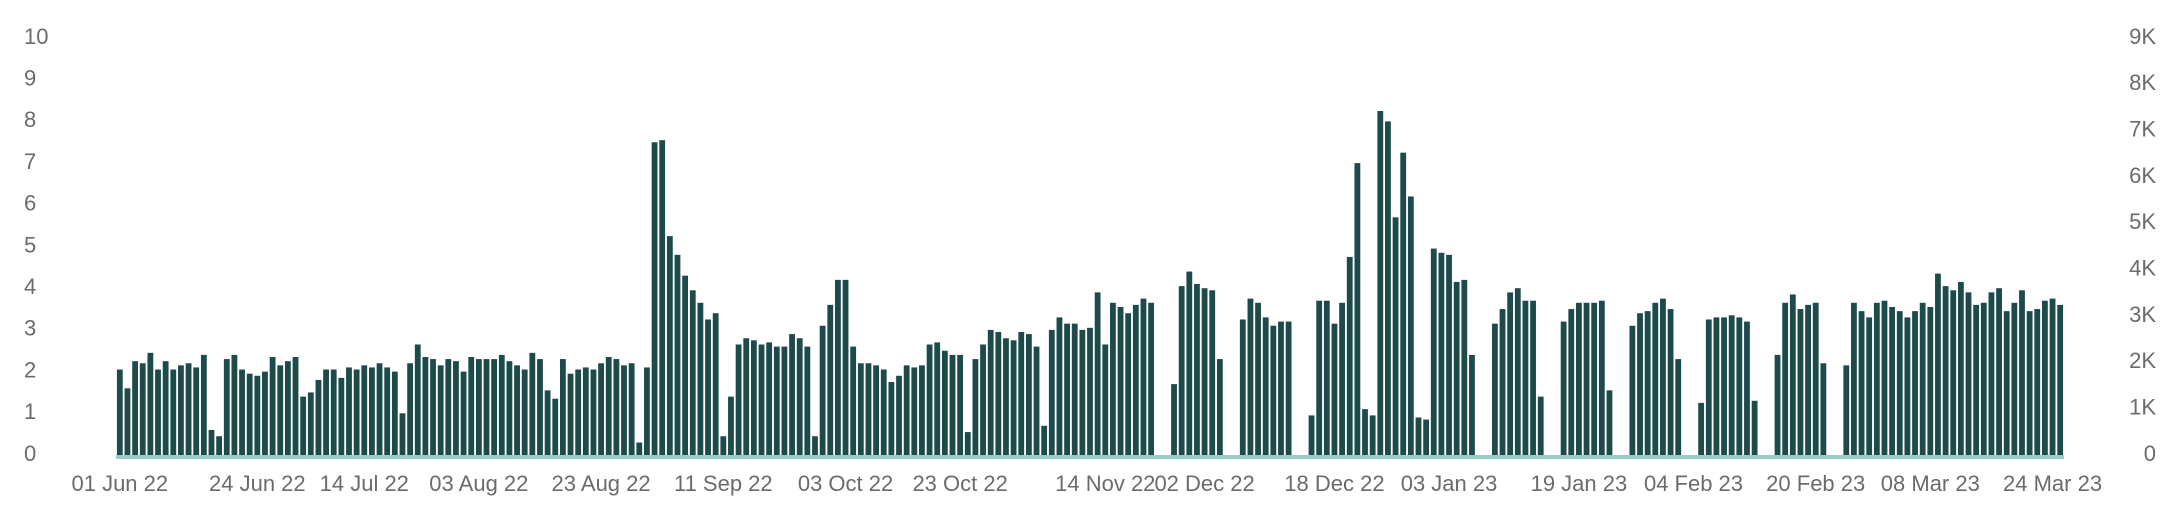 The height and width of the screenshot is (514, 2172). I want to click on y2-tick-label: 0, so click(2150, 453).